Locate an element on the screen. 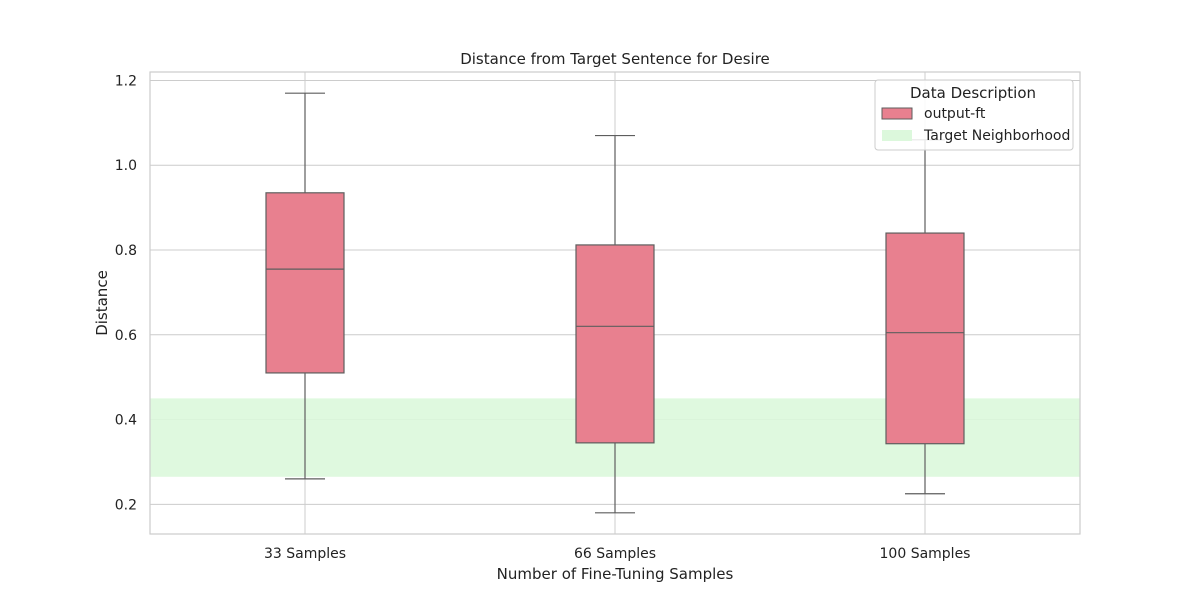  legend-swatch-target-neighborhood is located at coordinates (897, 135).